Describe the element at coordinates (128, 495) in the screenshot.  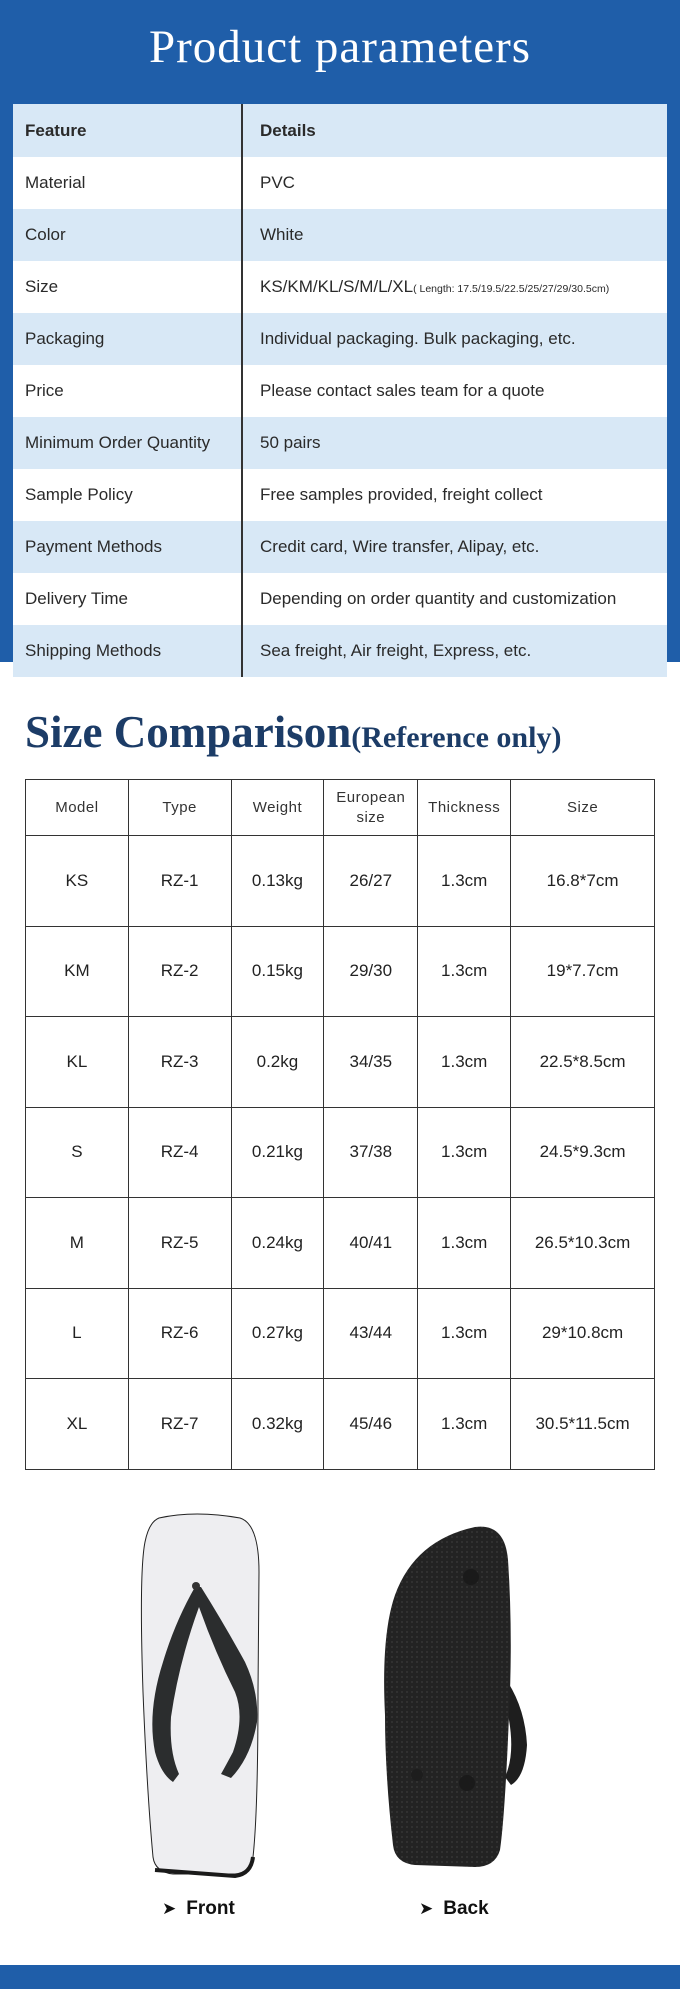
I see `feature-cell: Sample Policy` at that location.